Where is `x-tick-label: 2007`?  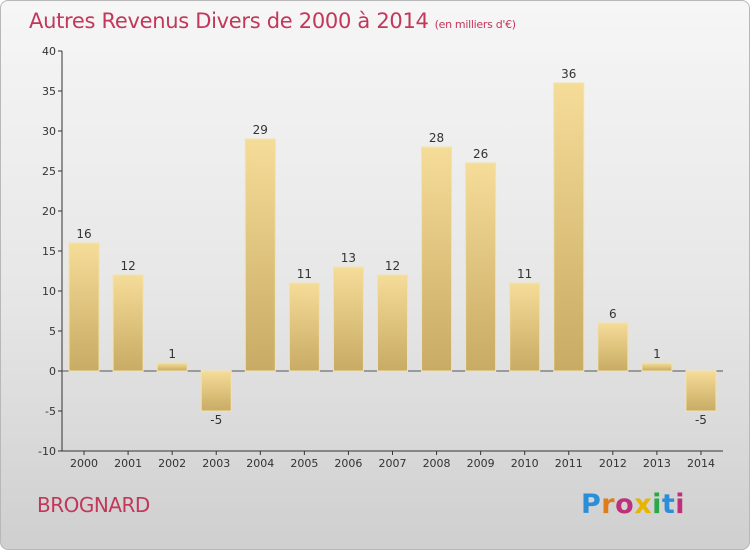 x-tick-label: 2007 is located at coordinates (393, 463).